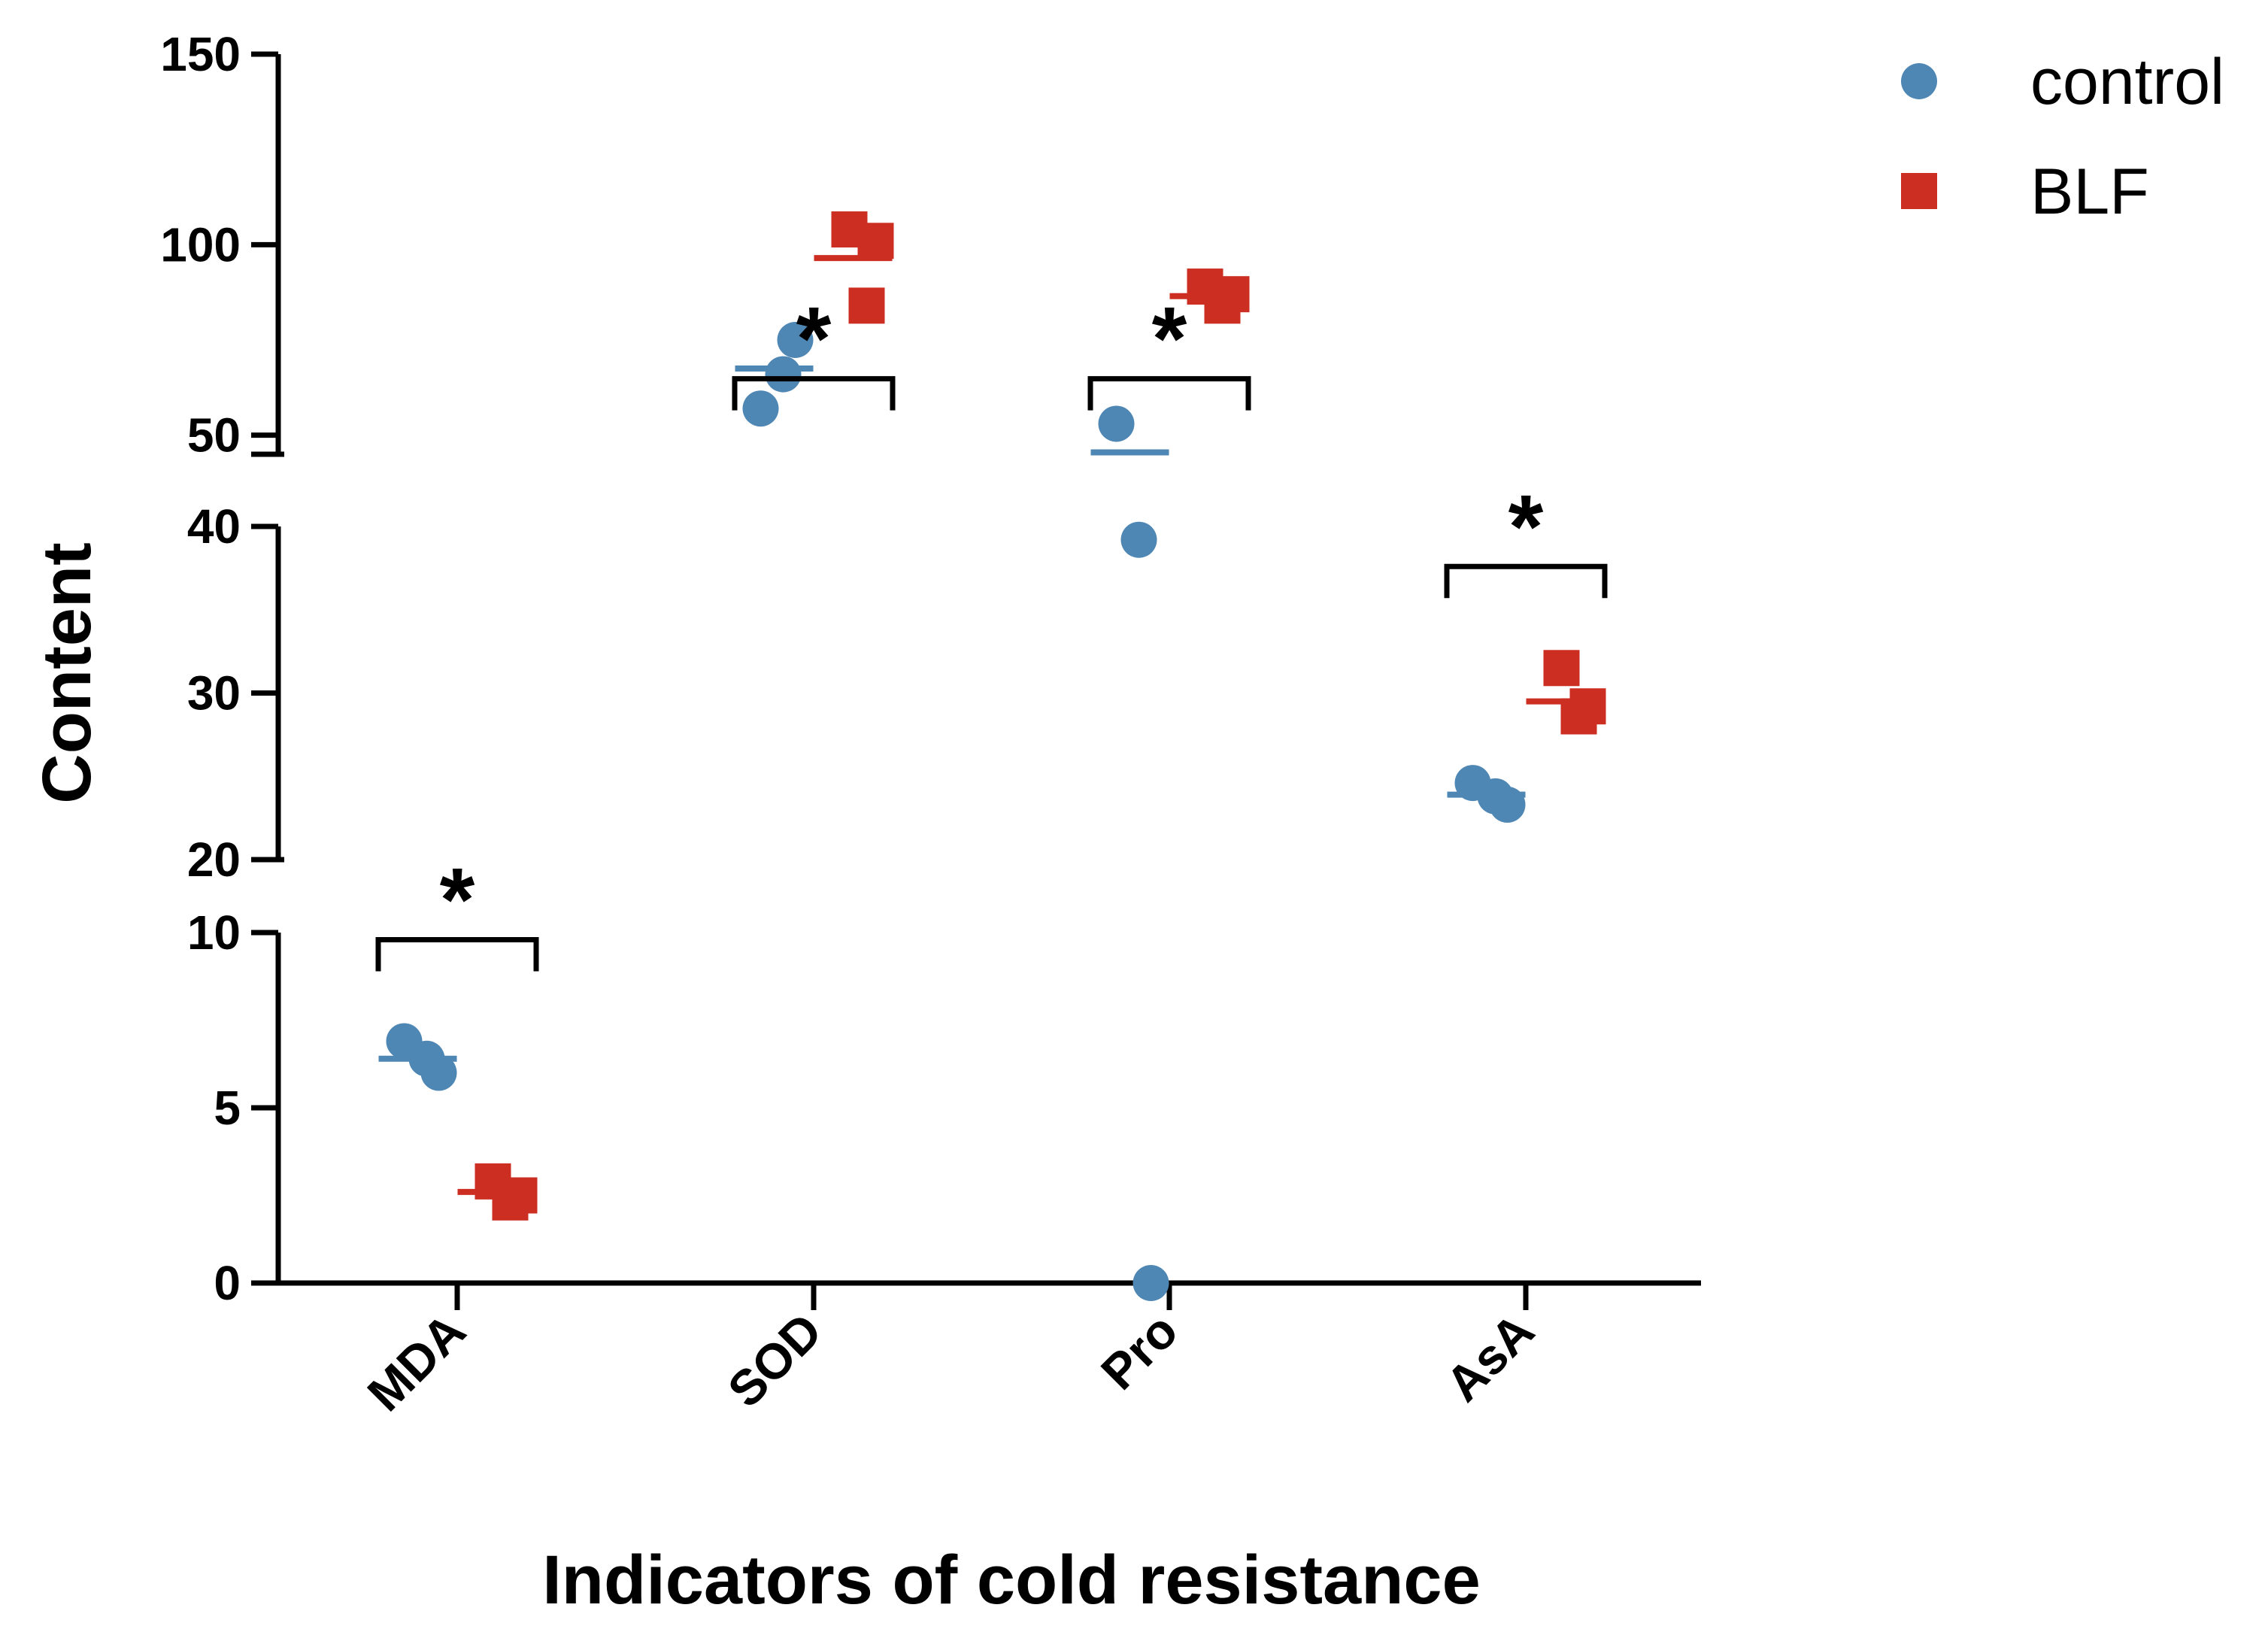 This screenshot has height=1635, width=2268. I want to click on x-tick-label: AsA, so click(1490, 1357).